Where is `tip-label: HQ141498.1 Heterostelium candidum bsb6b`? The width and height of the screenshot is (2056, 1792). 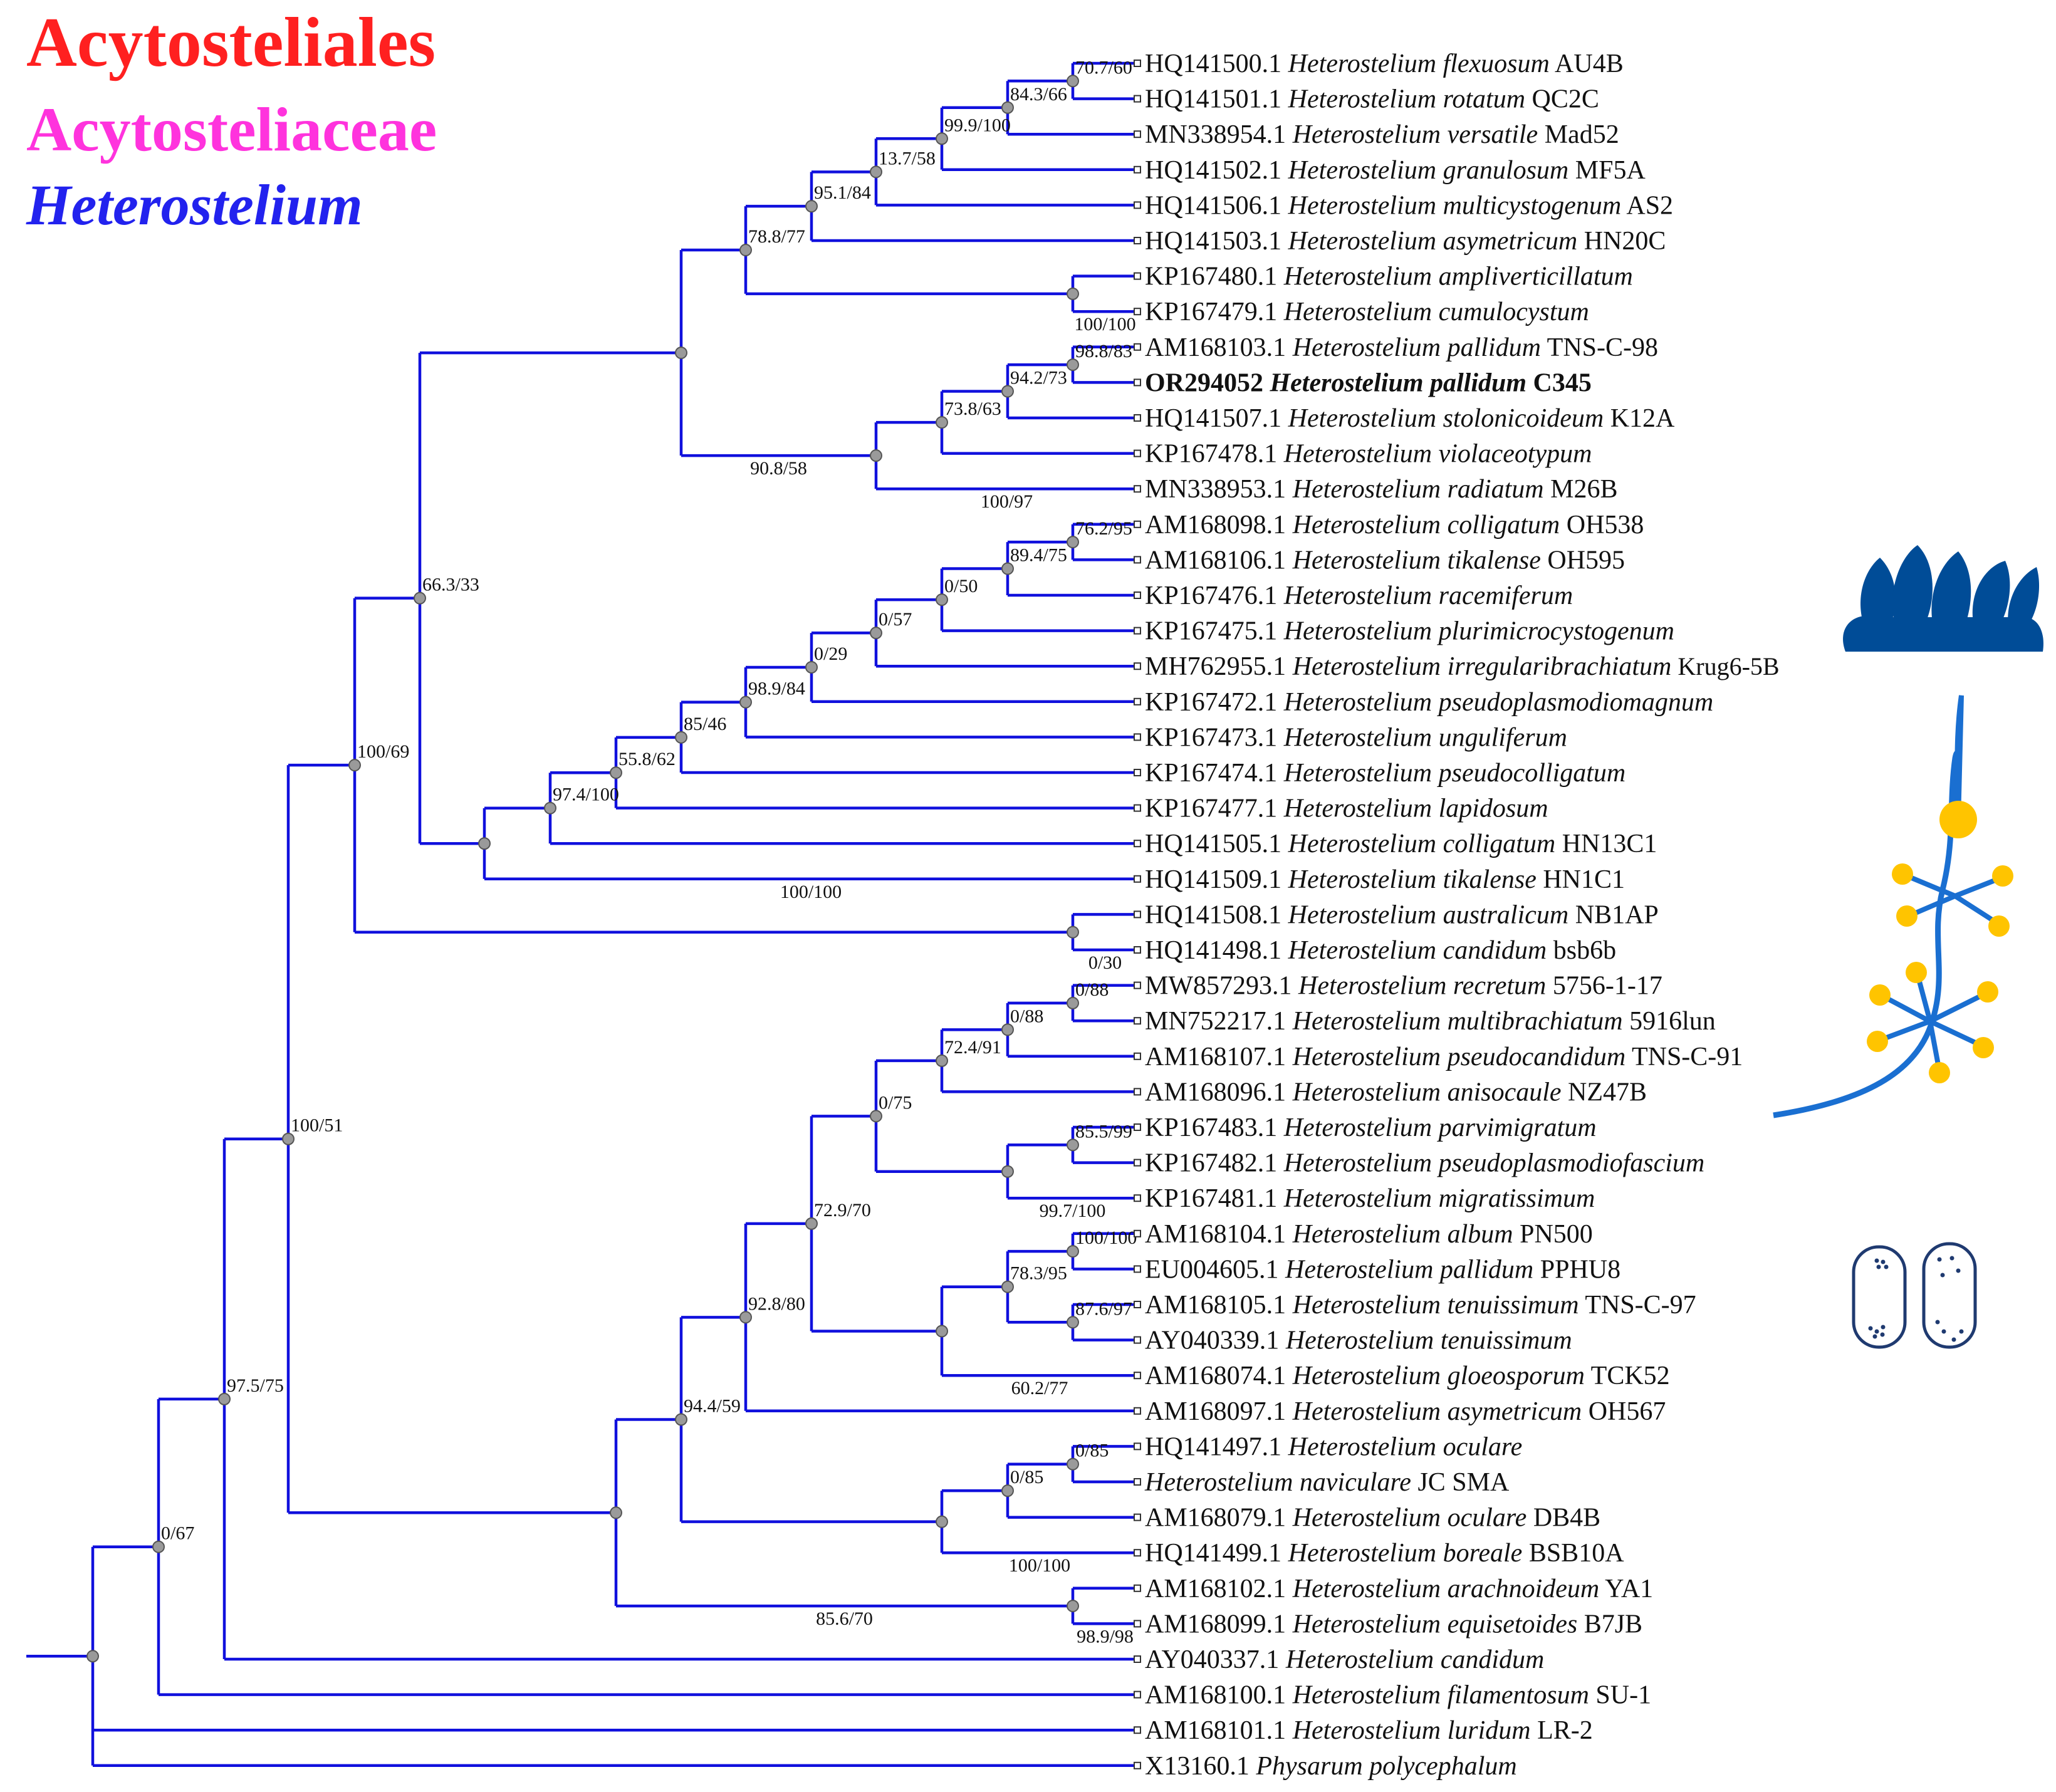
tip-label: HQ141498.1 Heterostelium candidum bsb6b is located at coordinates (1380, 950).